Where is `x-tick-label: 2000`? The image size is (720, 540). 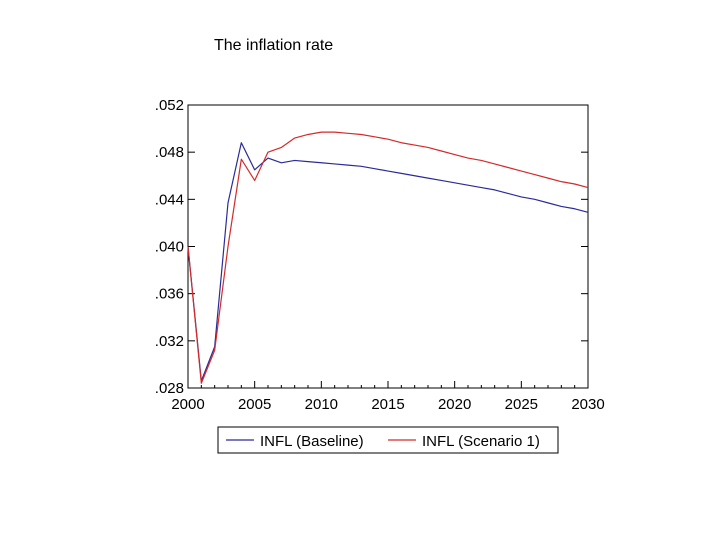 x-tick-label: 2000 is located at coordinates (187, 404).